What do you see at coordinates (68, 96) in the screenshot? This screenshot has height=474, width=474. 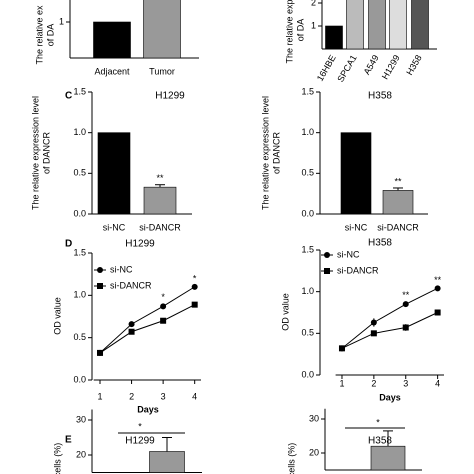 I see `panel-label: C` at bounding box center [68, 96].